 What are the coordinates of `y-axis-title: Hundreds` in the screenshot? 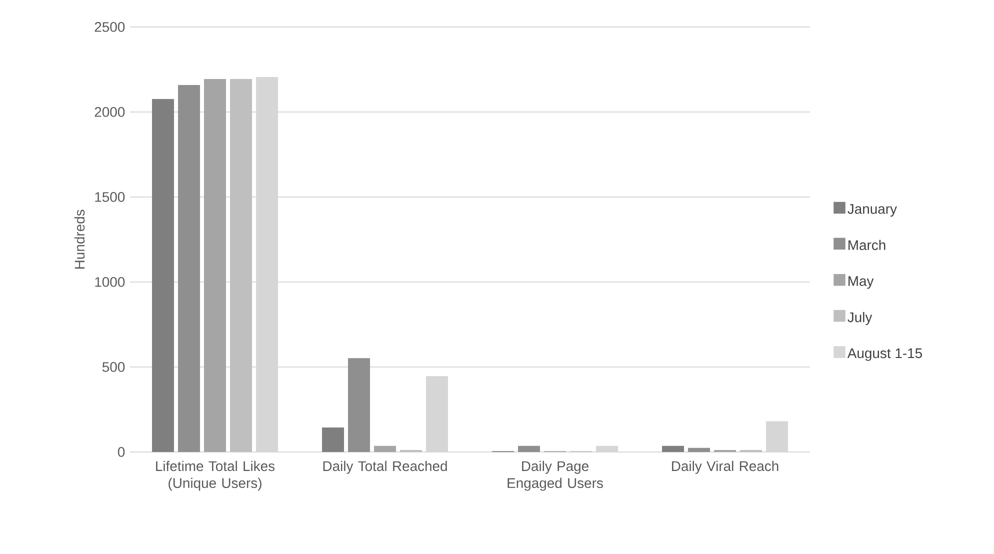 It's located at (79, 239).